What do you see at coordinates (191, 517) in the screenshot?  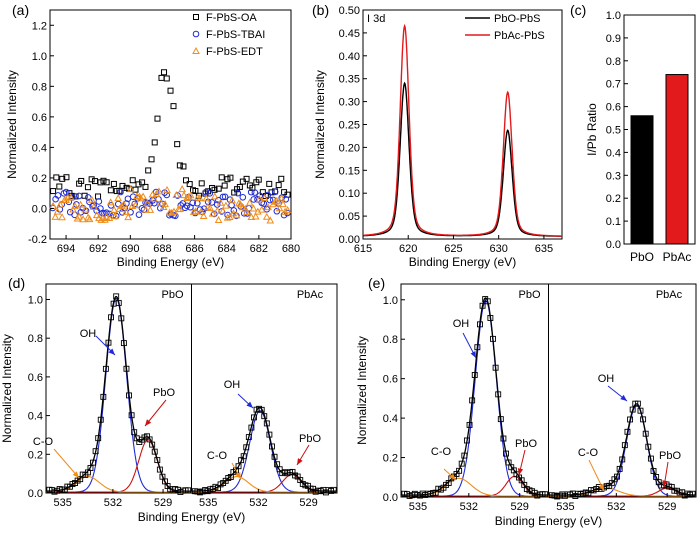 I see `xlabel: Binding Energy (eV)` at bounding box center [191, 517].